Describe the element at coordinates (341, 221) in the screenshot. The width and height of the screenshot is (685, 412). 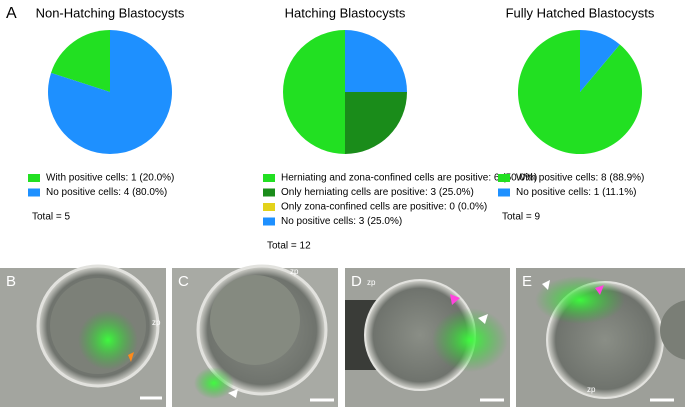
I see `legend-label: No positive cells: 3 (25.0%)` at that location.